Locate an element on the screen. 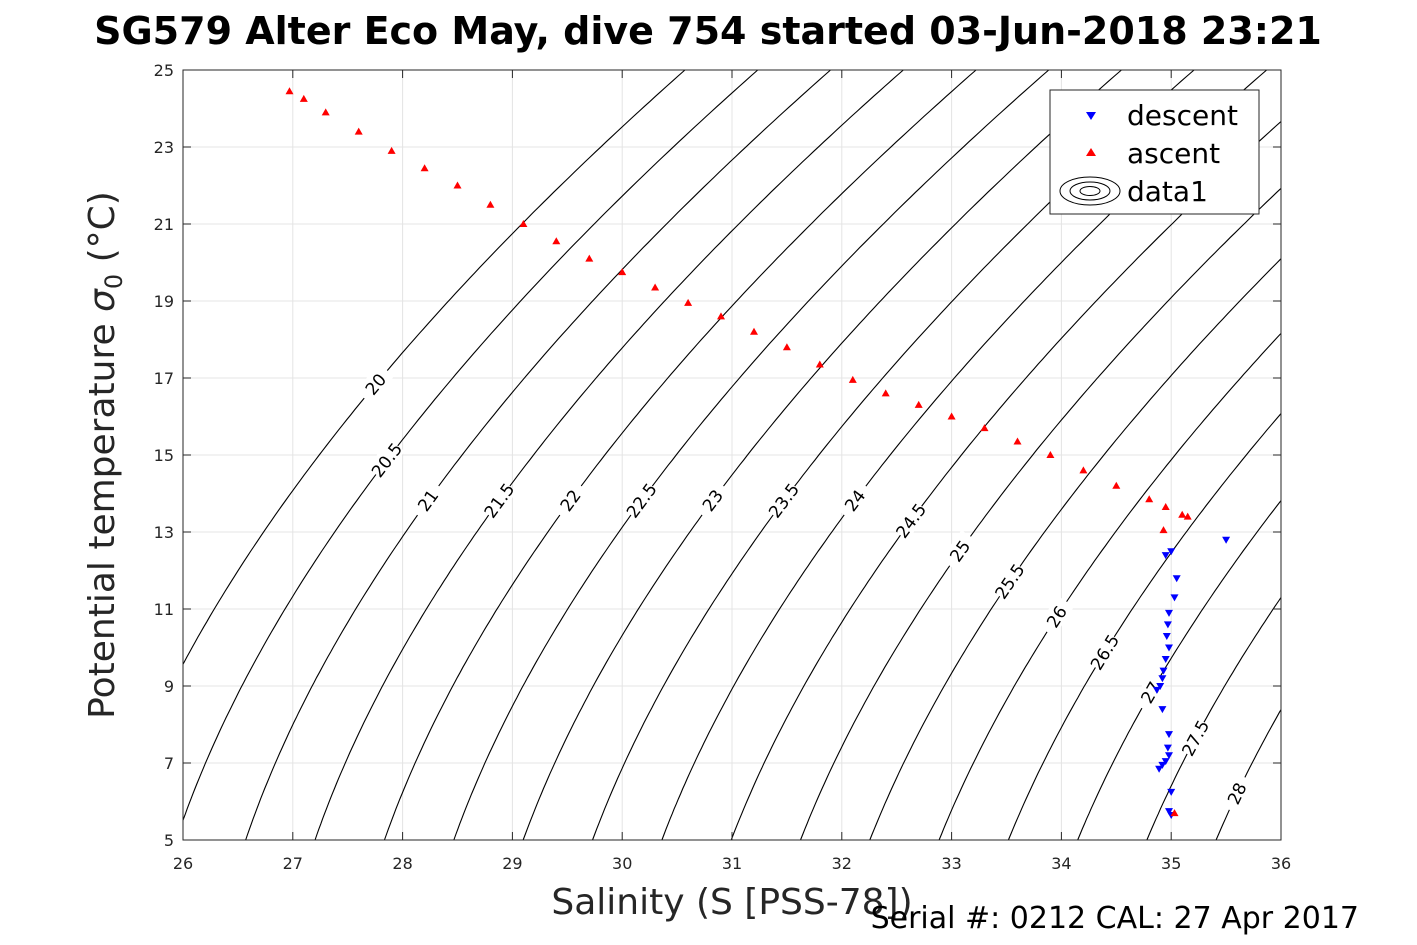 The image size is (1417, 945). x-tick-label: 27 is located at coordinates (293, 863).